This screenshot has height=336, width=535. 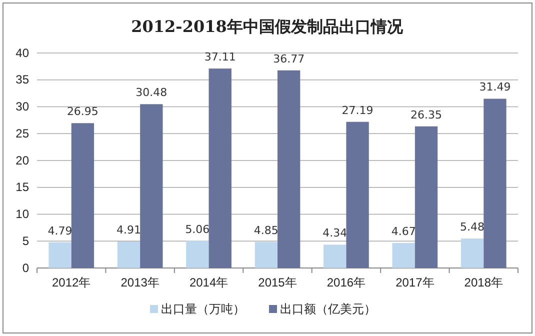 I want to click on data-label: 30.48, so click(x=152, y=93).